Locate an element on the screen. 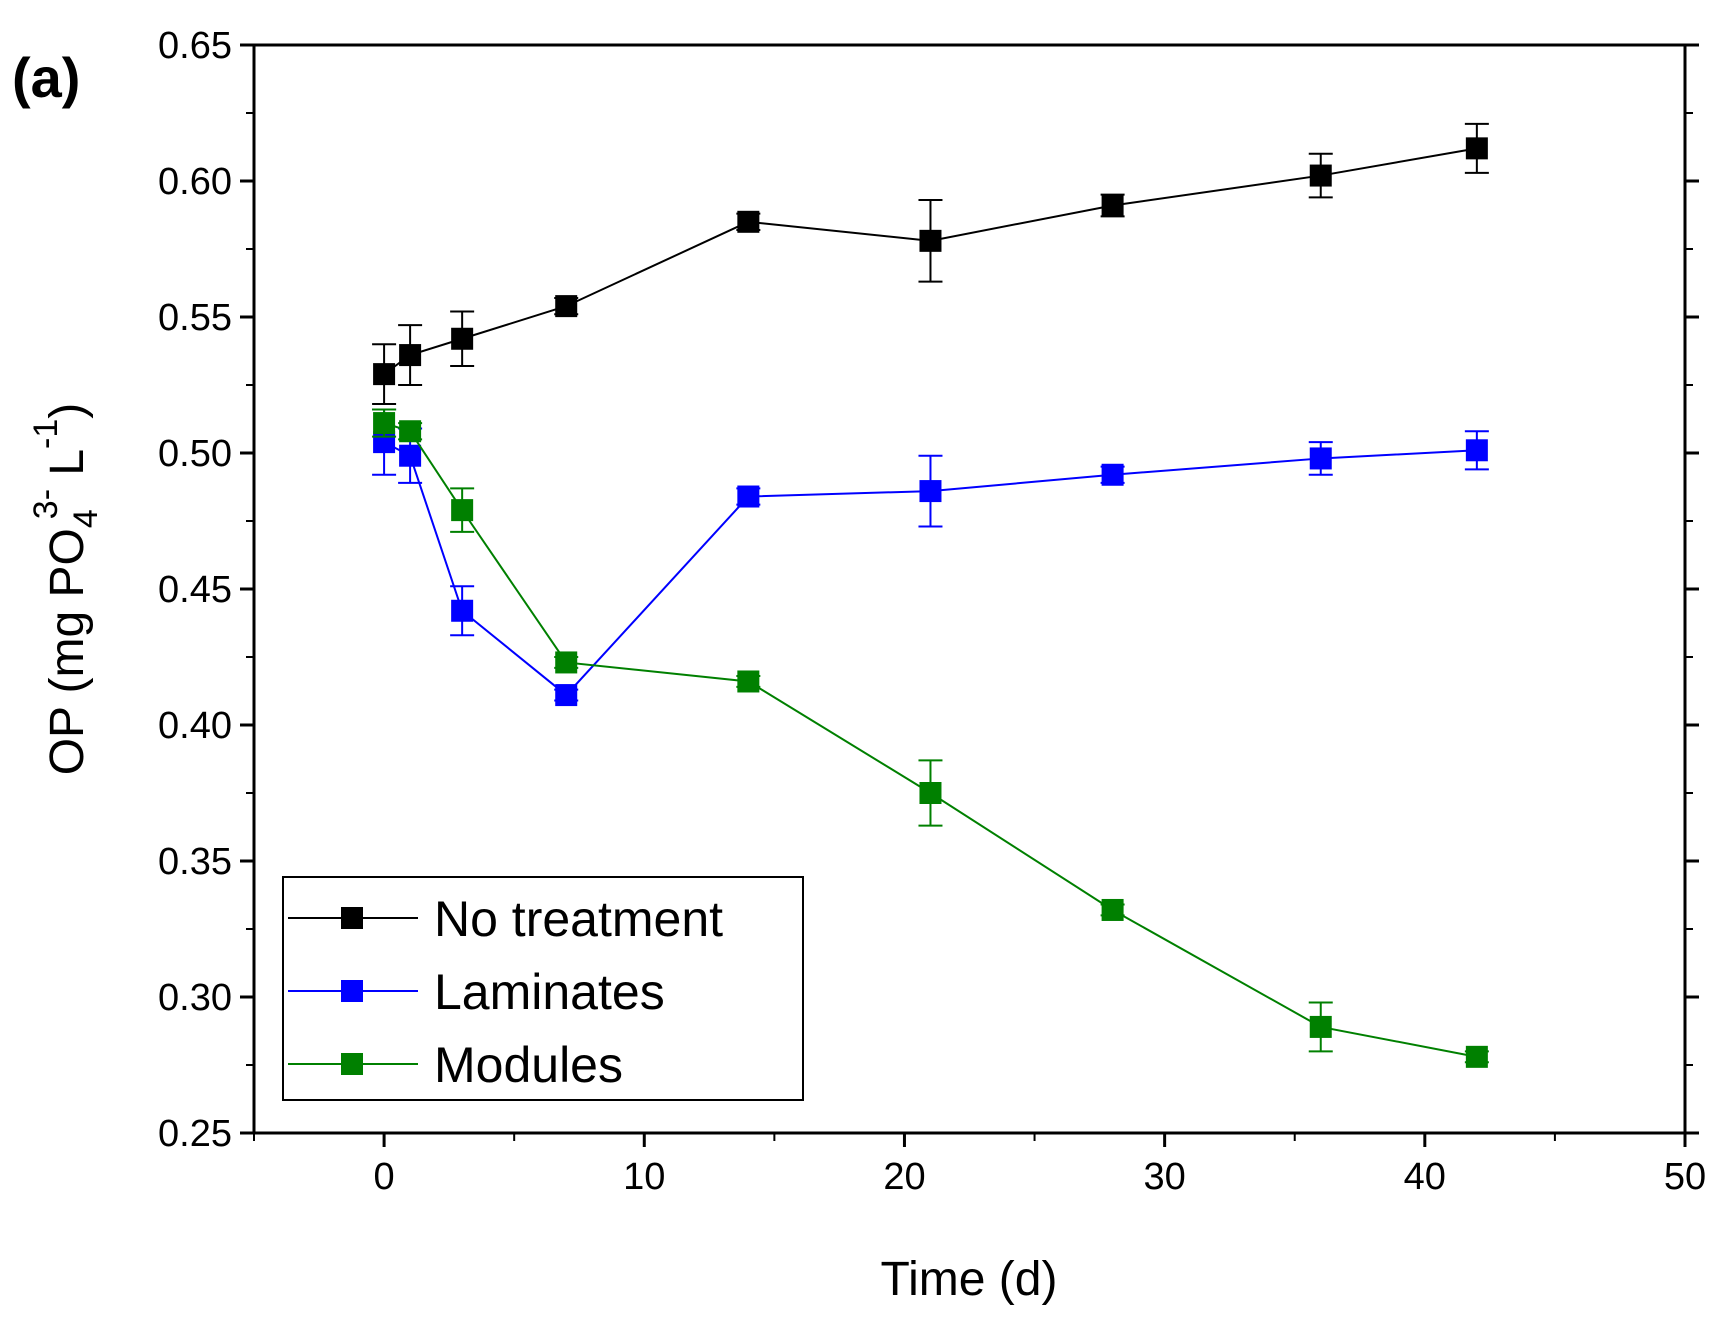 This screenshot has width=1716, height=1323. y-tick-label: 0.25 is located at coordinates (195, 1134).